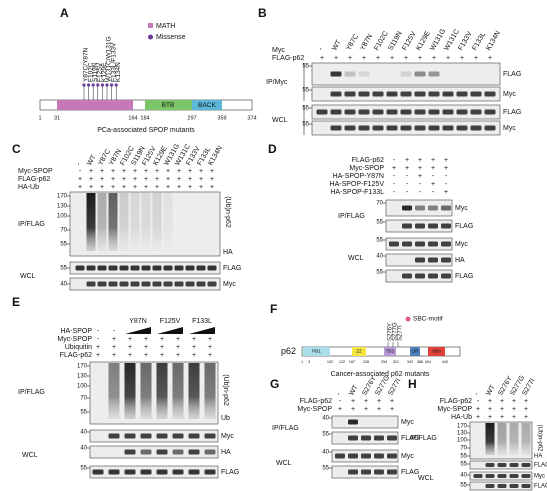  I want to click on mw-marker: 100, so click(82, 387).